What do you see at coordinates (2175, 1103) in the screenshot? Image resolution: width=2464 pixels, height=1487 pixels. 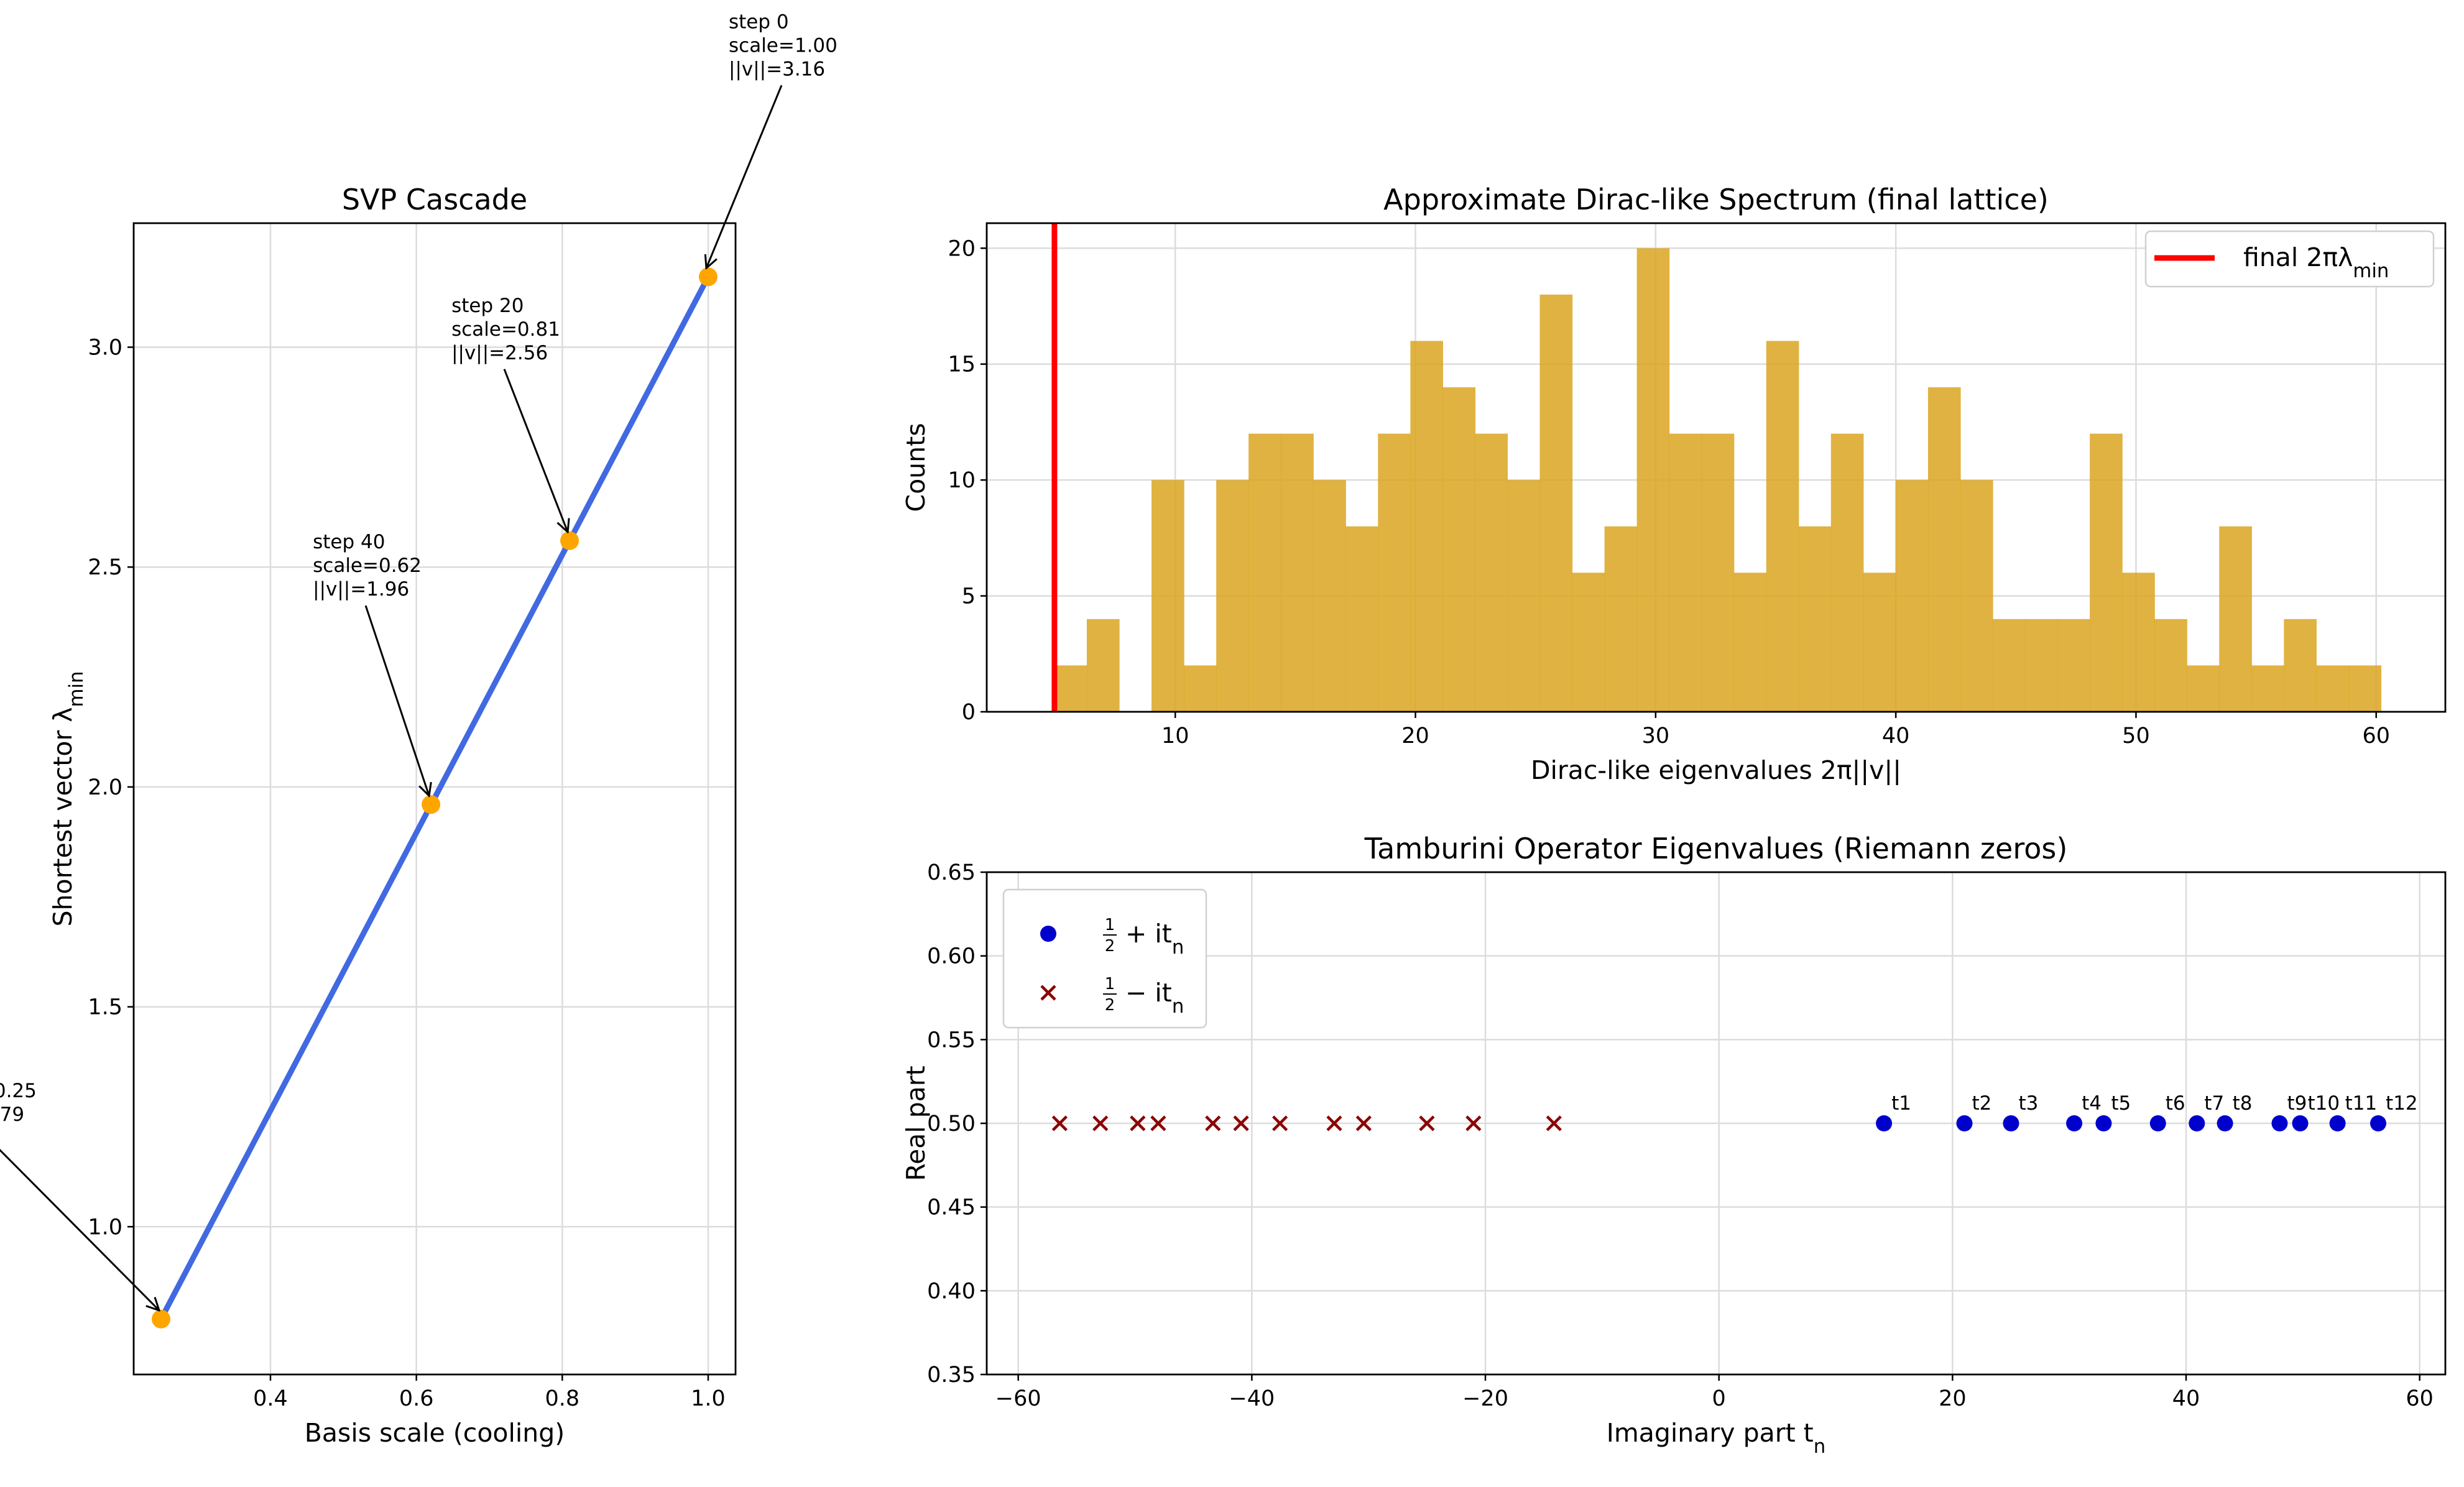 I see `zero-point-label: t6` at bounding box center [2175, 1103].